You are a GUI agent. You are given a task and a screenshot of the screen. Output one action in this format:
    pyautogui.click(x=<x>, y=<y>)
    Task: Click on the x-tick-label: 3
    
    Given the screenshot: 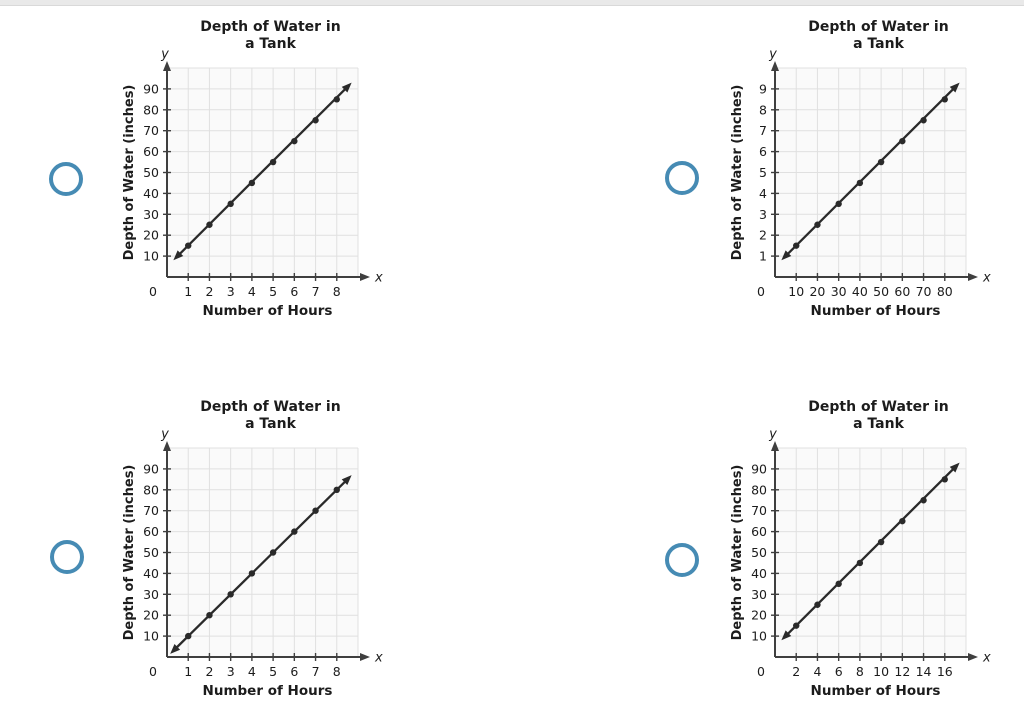 What is the action you would take?
    pyautogui.click(x=231, y=671)
    